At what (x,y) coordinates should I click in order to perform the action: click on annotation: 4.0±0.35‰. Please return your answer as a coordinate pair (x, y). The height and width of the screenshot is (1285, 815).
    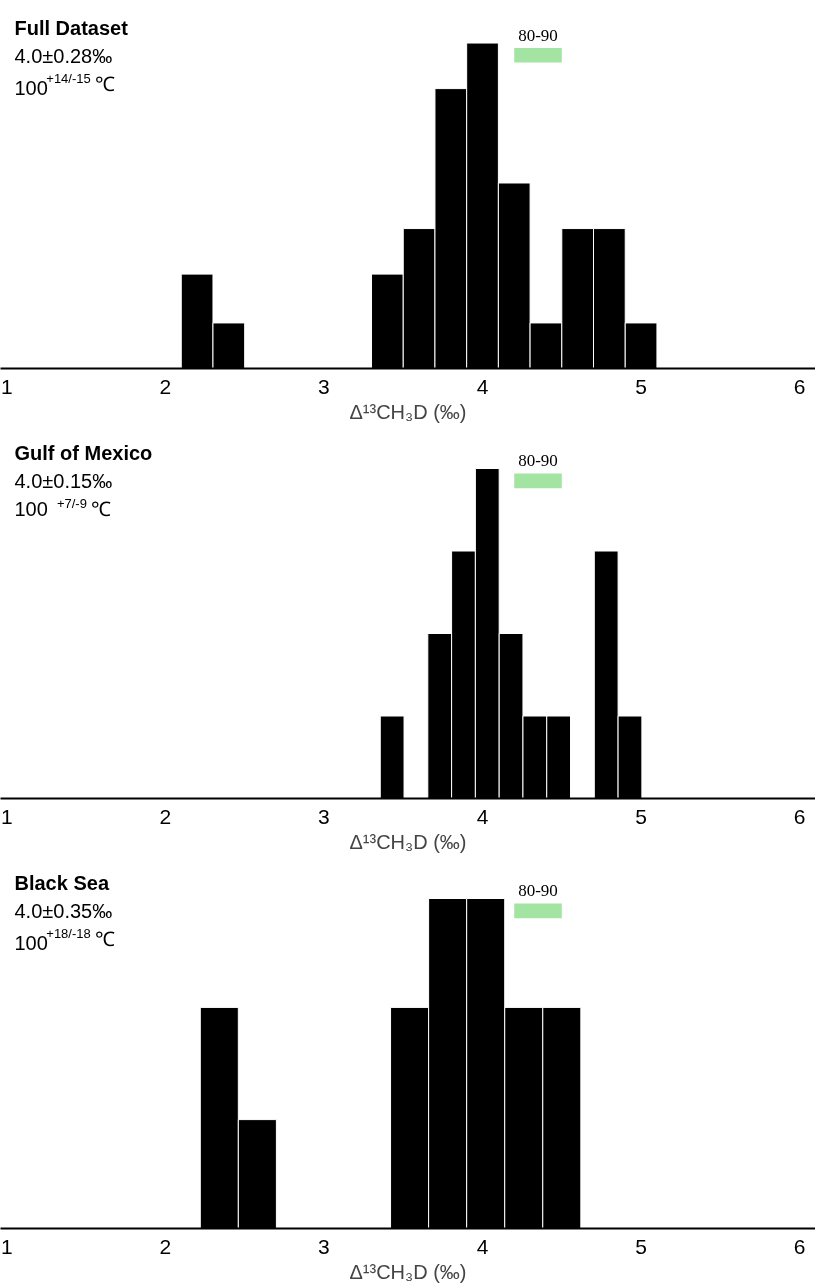
    Looking at the image, I should click on (63, 910).